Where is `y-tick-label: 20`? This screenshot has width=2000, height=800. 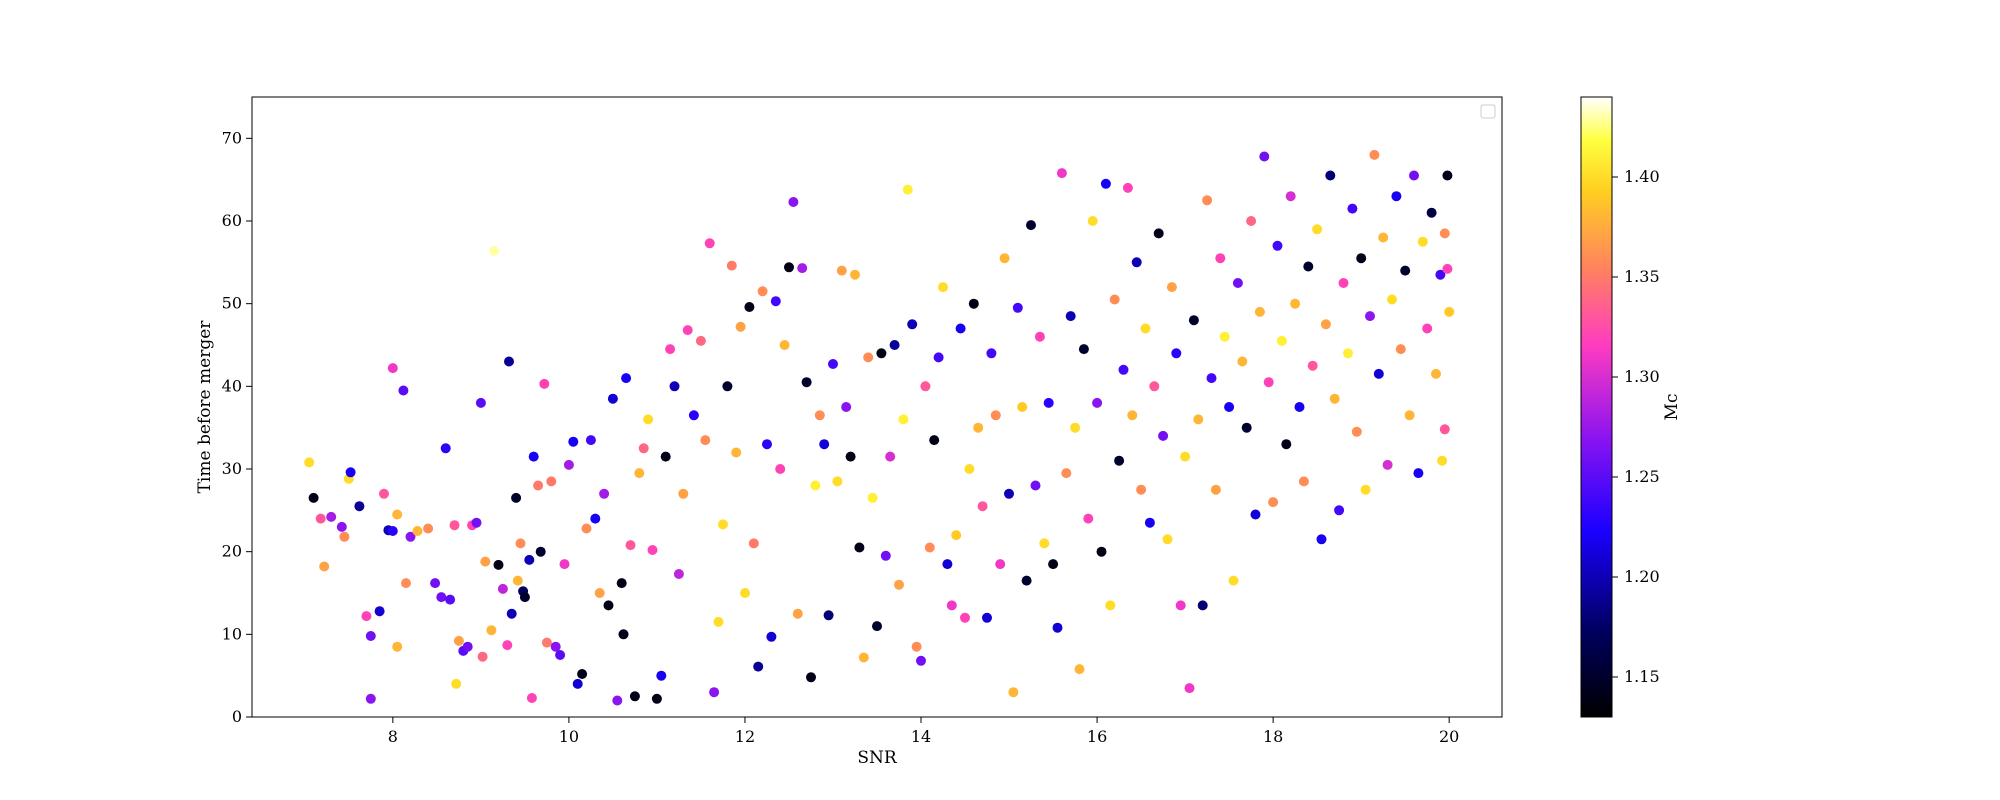
y-tick-label: 20 is located at coordinates (232, 551).